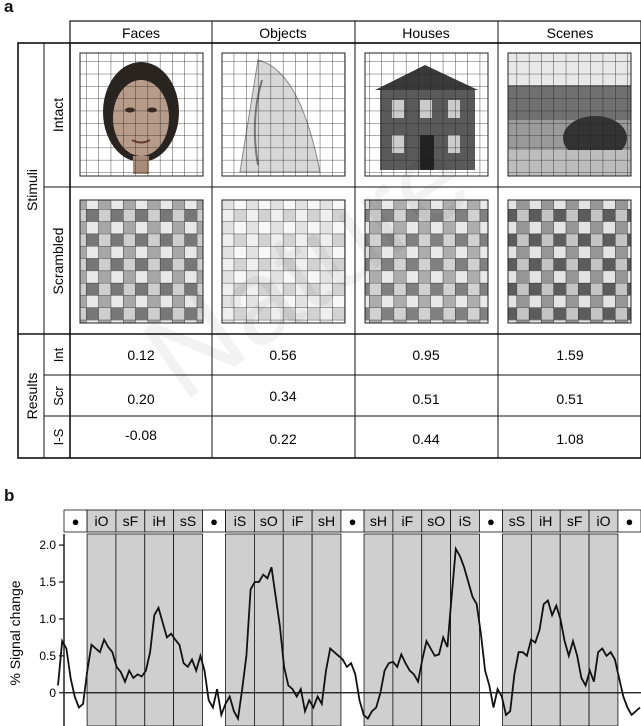  What do you see at coordinates (425, 399) in the screenshot?
I see `result-scr-houses: 0.51` at bounding box center [425, 399].